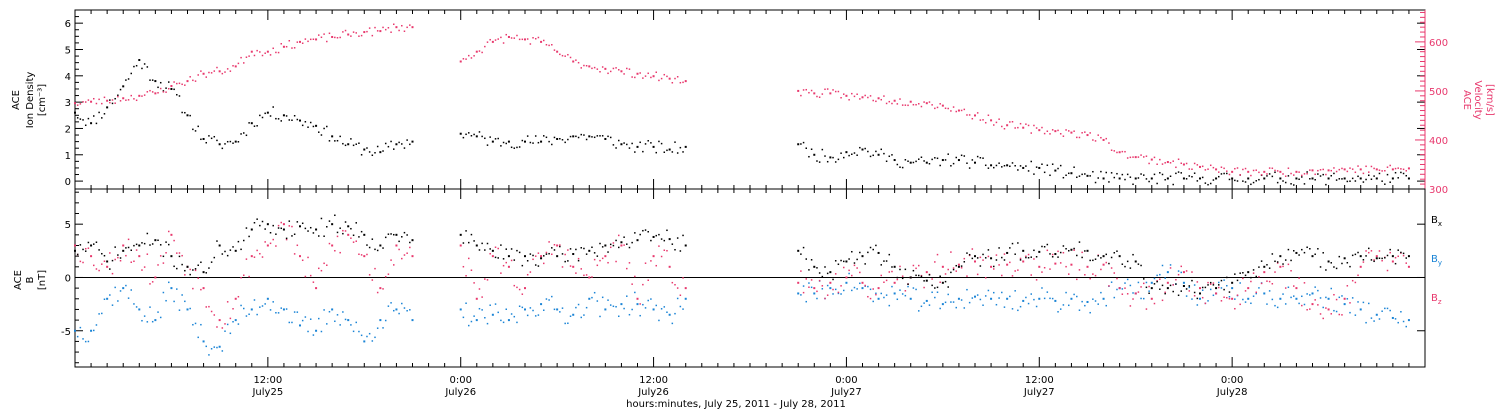  What do you see at coordinates (1436, 299) in the screenshot?
I see `legend-bz: Bz` at bounding box center [1436, 299].